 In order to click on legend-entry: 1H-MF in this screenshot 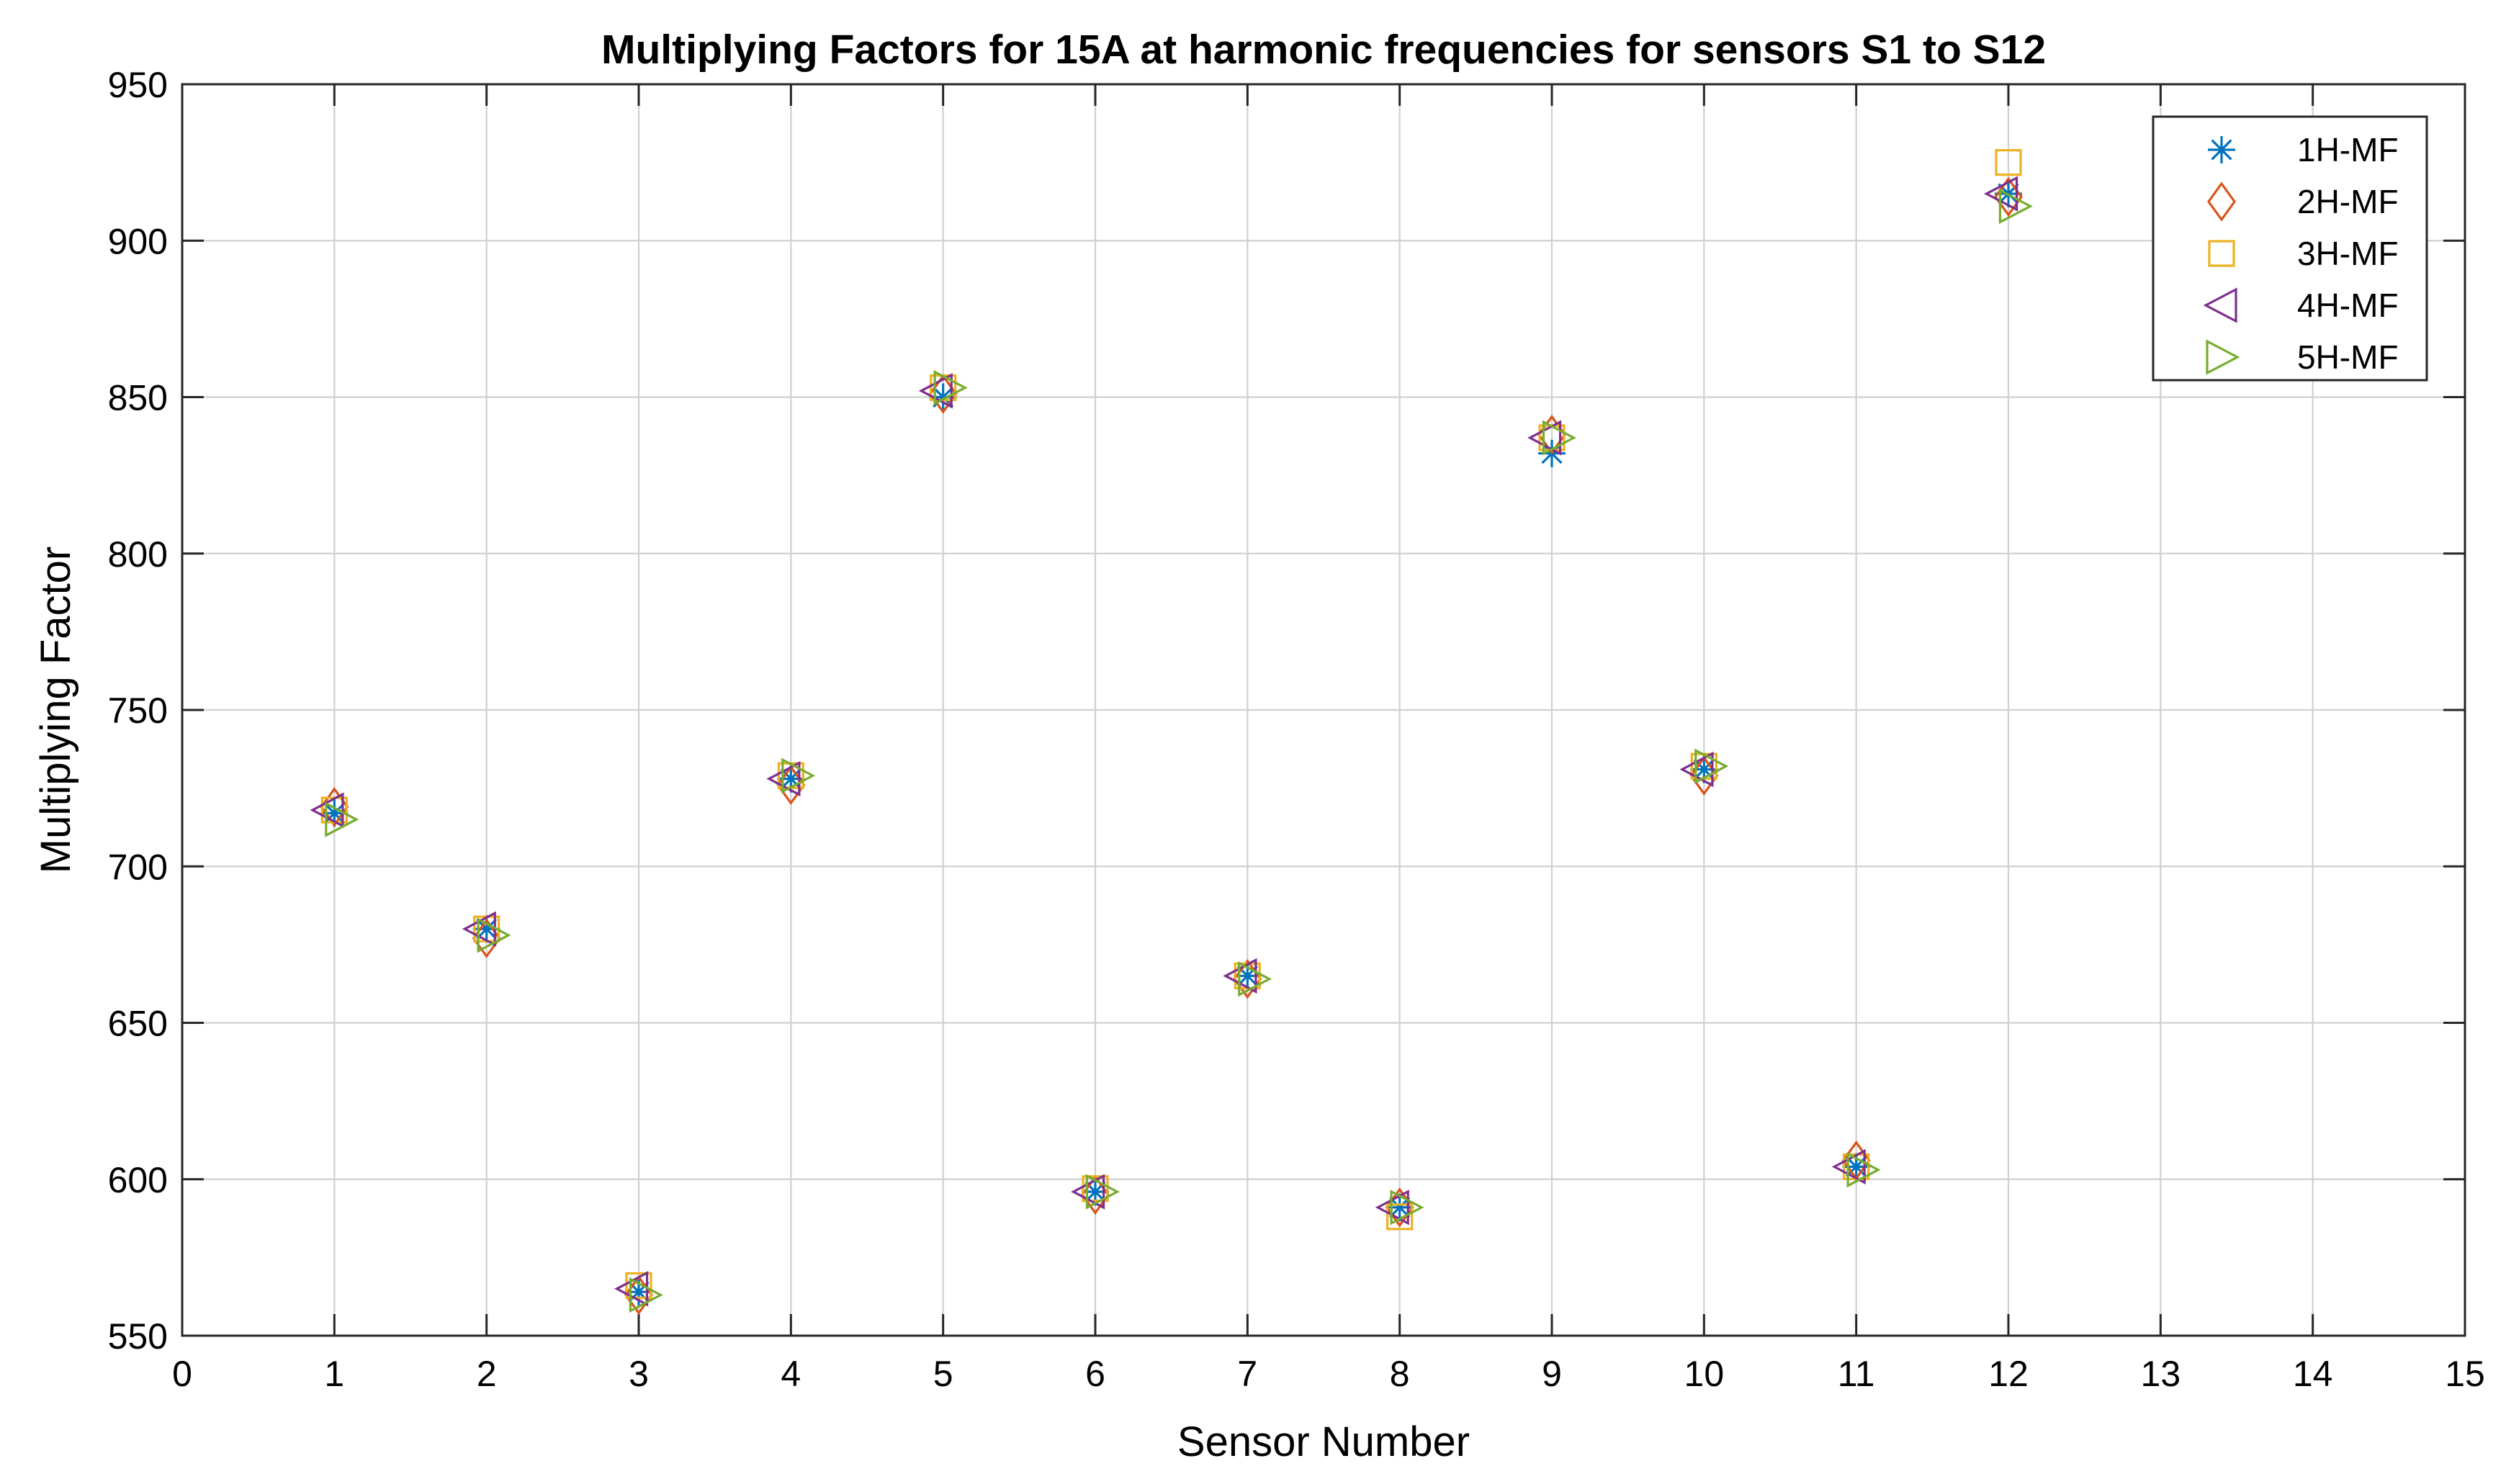, I will do `click(2303, 149)`.